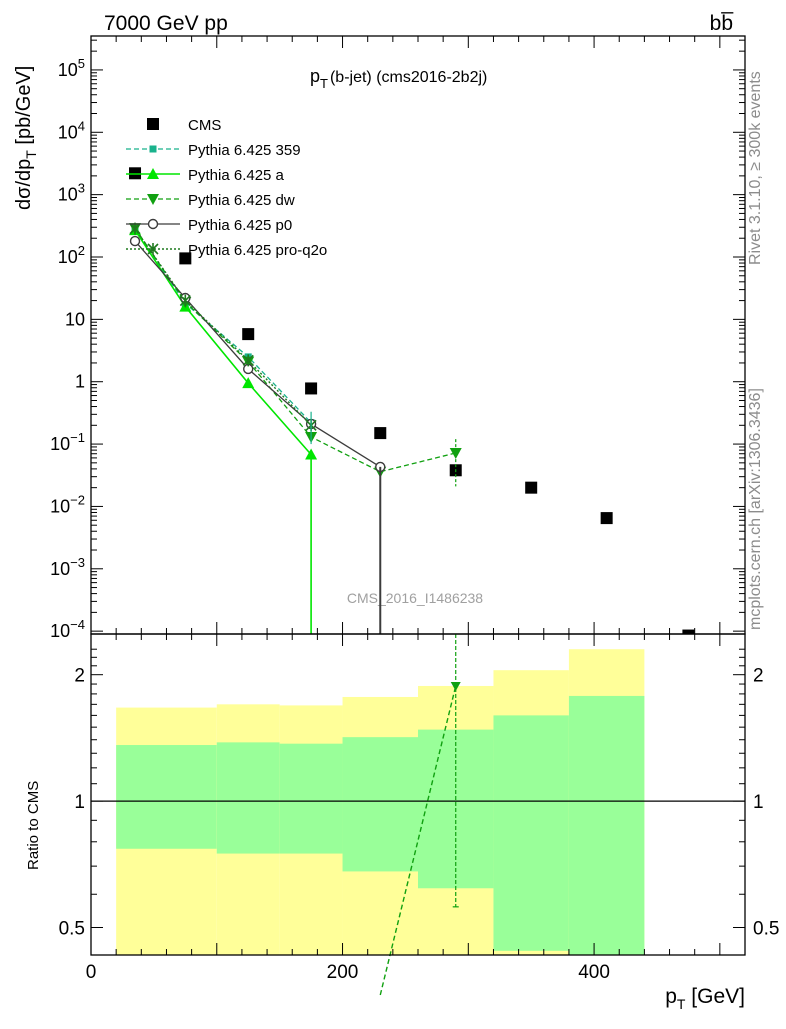 The image size is (786, 1029). What do you see at coordinates (77, 562) in the screenshot?
I see `ytick-exp: −3` at bounding box center [77, 562].